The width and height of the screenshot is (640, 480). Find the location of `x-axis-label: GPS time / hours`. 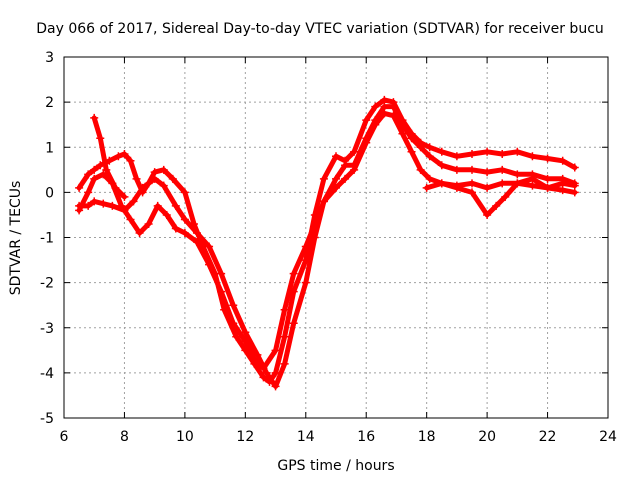

x-axis-label: GPS time / hours is located at coordinates (335, 466).